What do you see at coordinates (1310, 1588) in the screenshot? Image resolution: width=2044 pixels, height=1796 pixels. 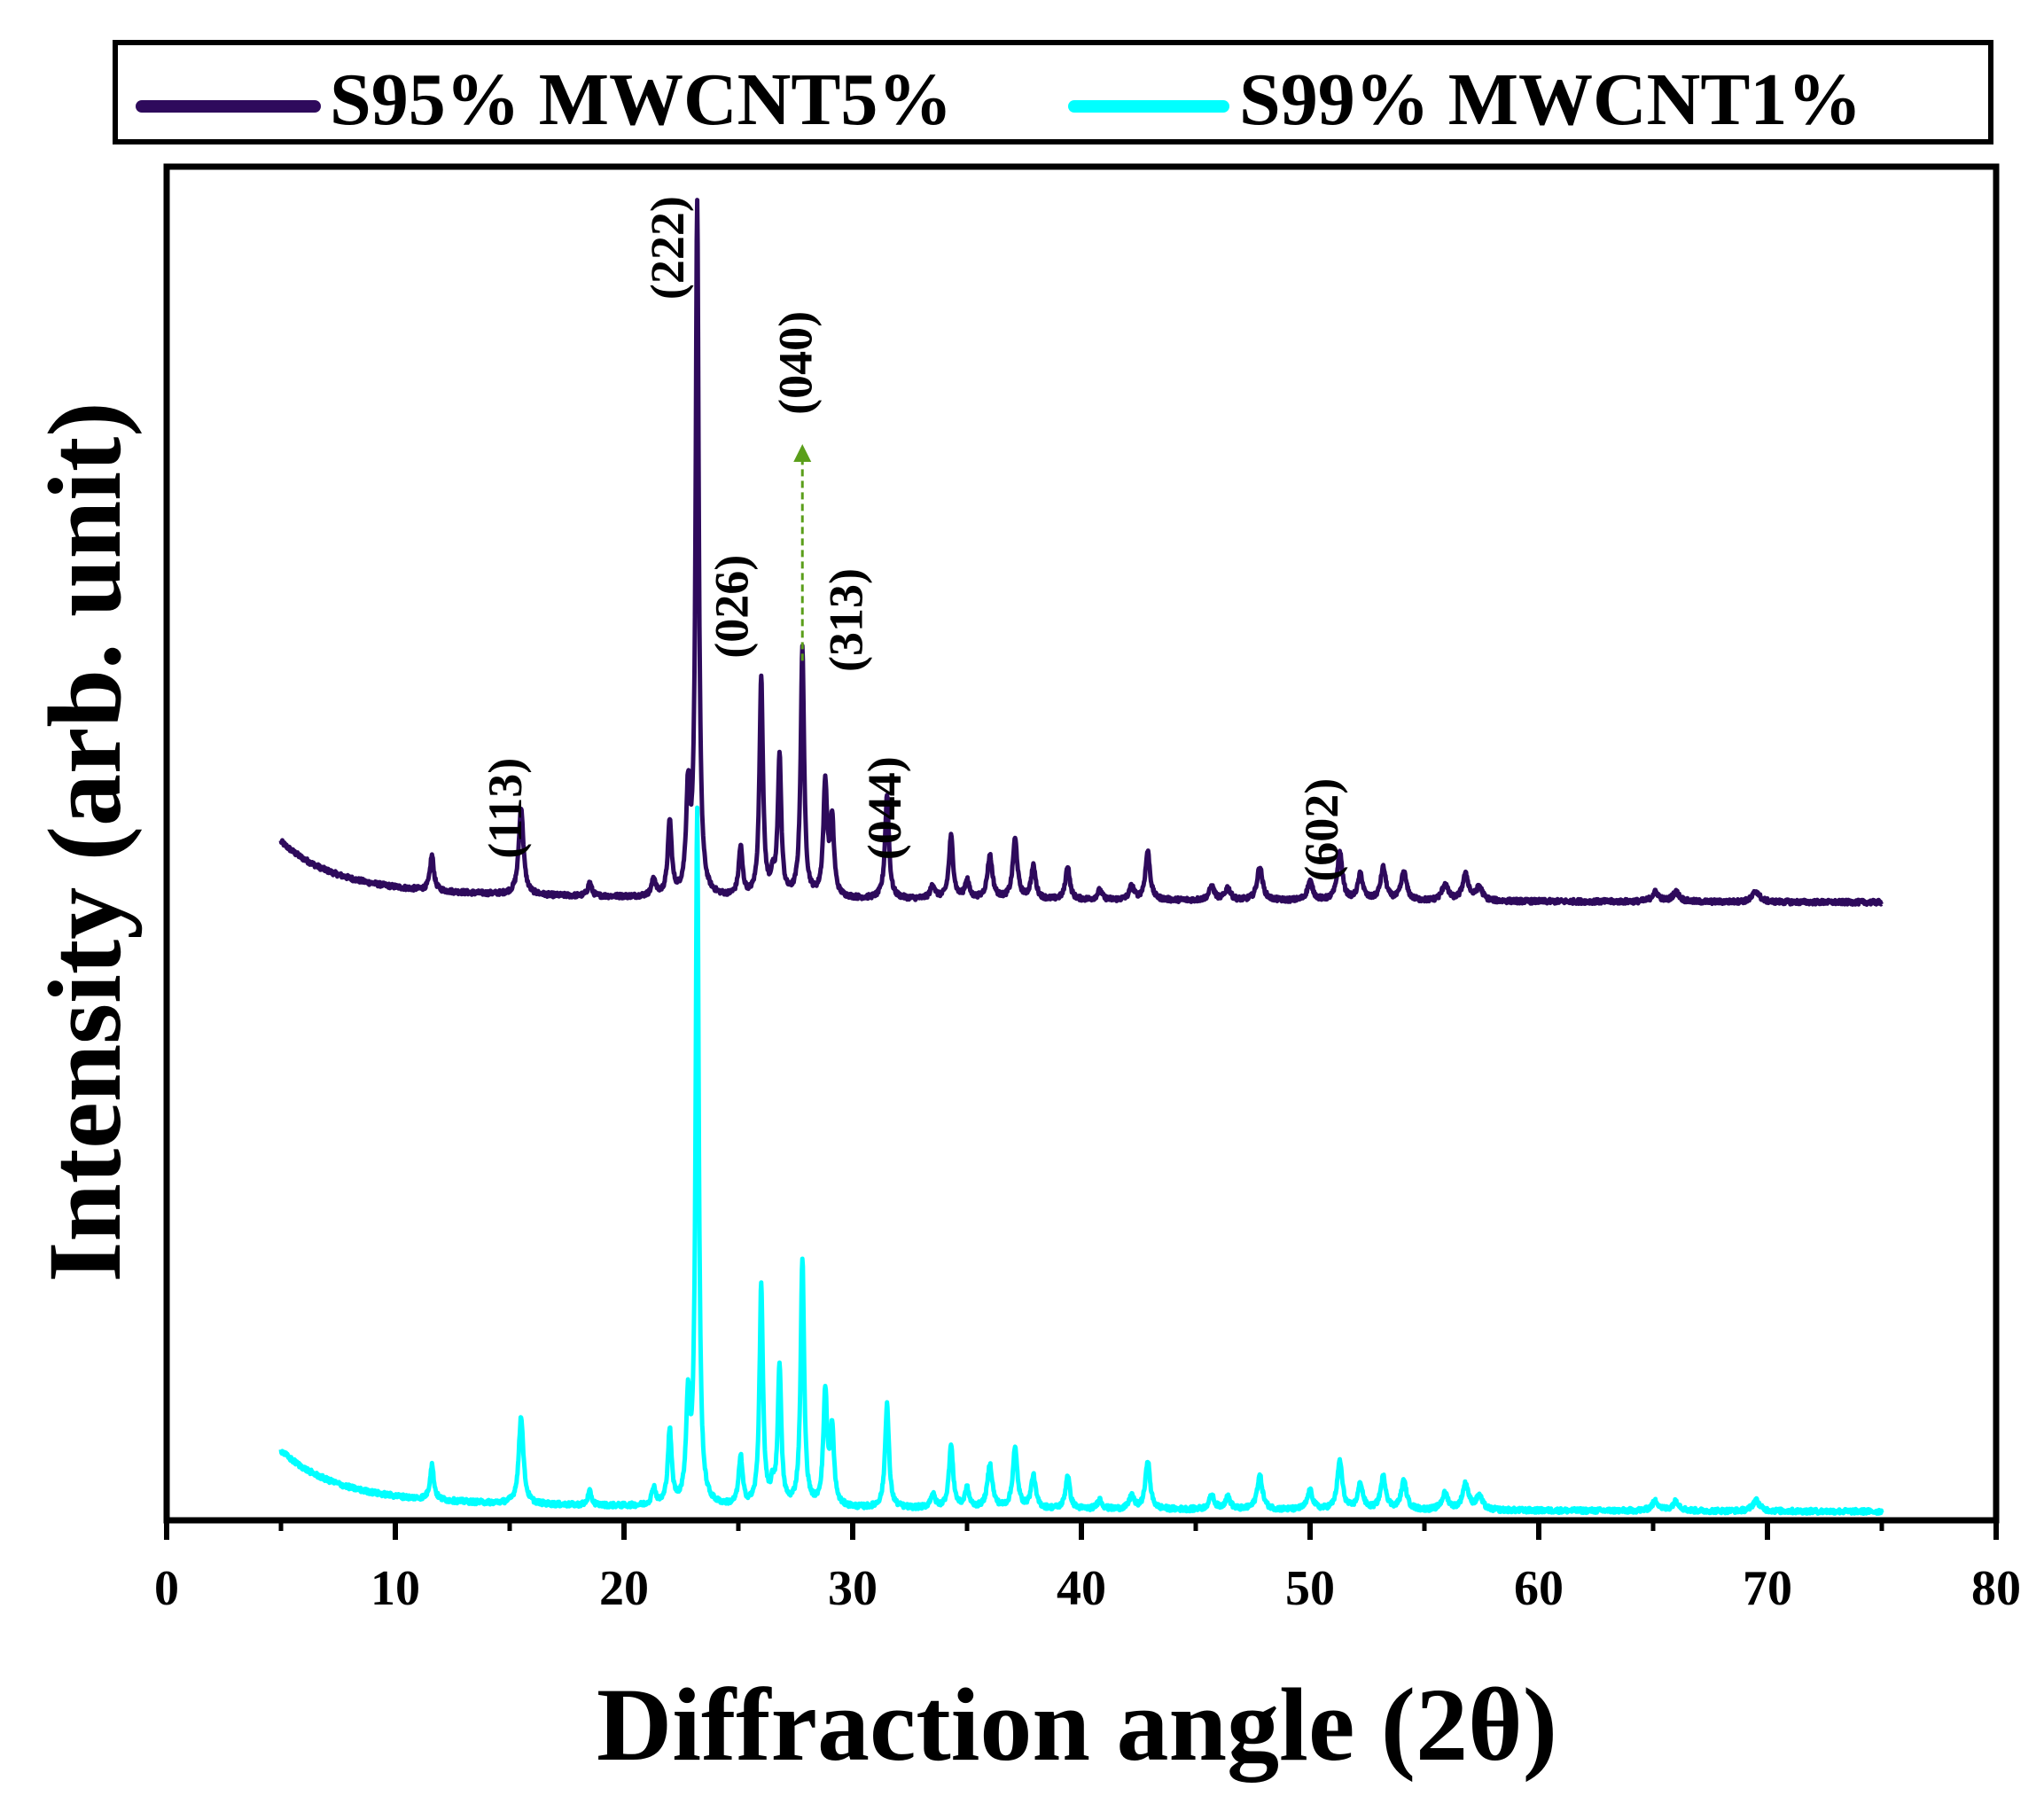 I see `x-tick-label: 50` at bounding box center [1310, 1588].